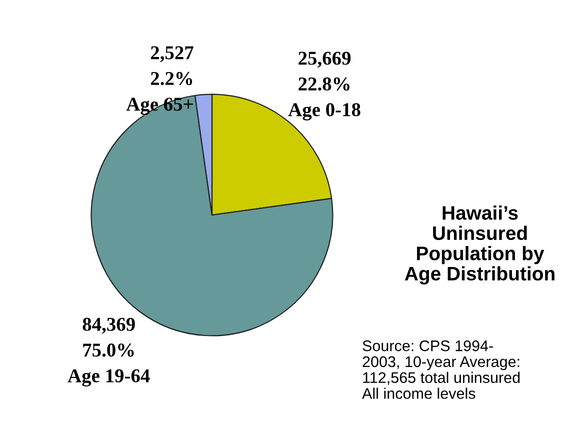 The image size is (586, 429). What do you see at coordinates (159, 106) in the screenshot?
I see `slice-label: Age 65+` at bounding box center [159, 106].